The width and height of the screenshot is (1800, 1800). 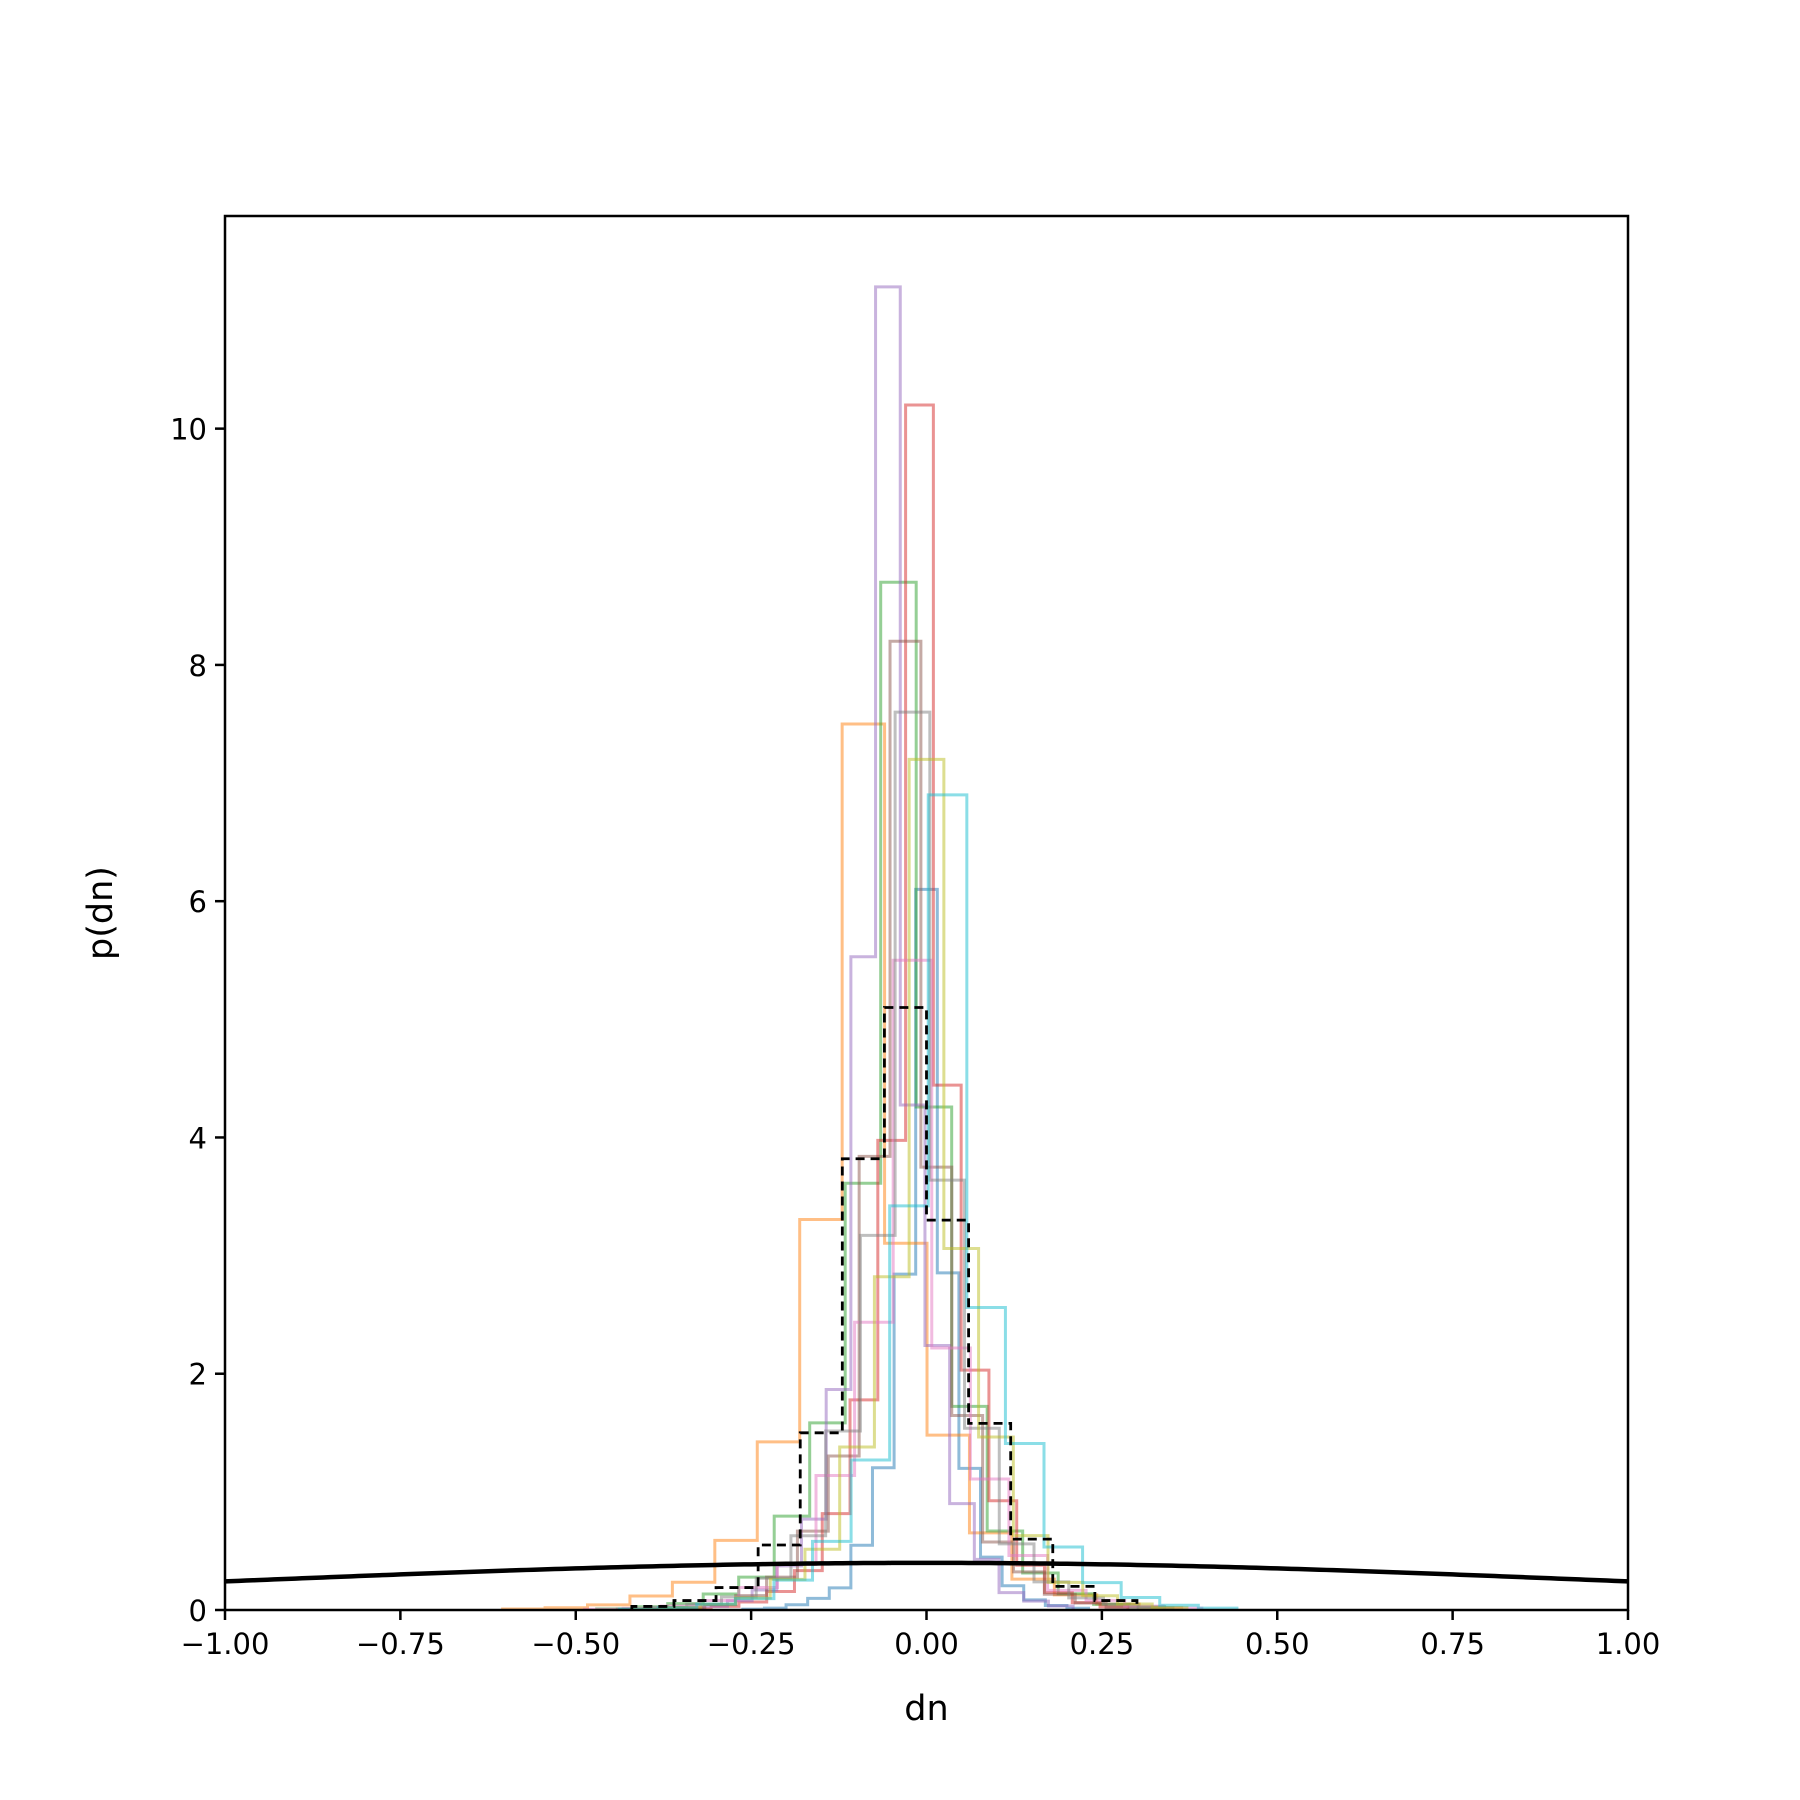 What do you see at coordinates (1102, 1644) in the screenshot?
I see `x-tick-label: 0.25` at bounding box center [1102, 1644].